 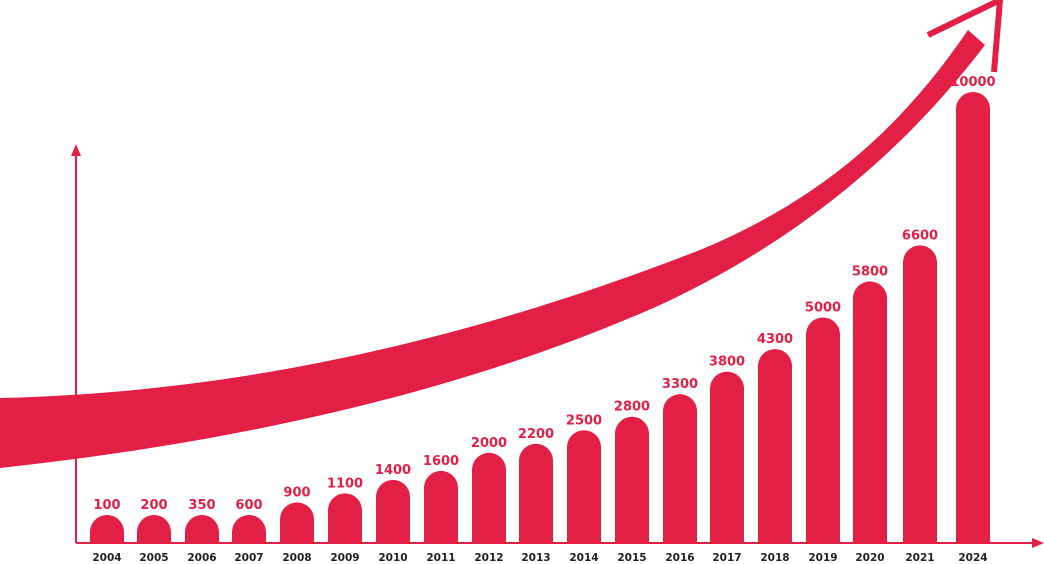 What do you see at coordinates (1038, 543) in the screenshot?
I see `x-axis-arrowhead` at bounding box center [1038, 543].